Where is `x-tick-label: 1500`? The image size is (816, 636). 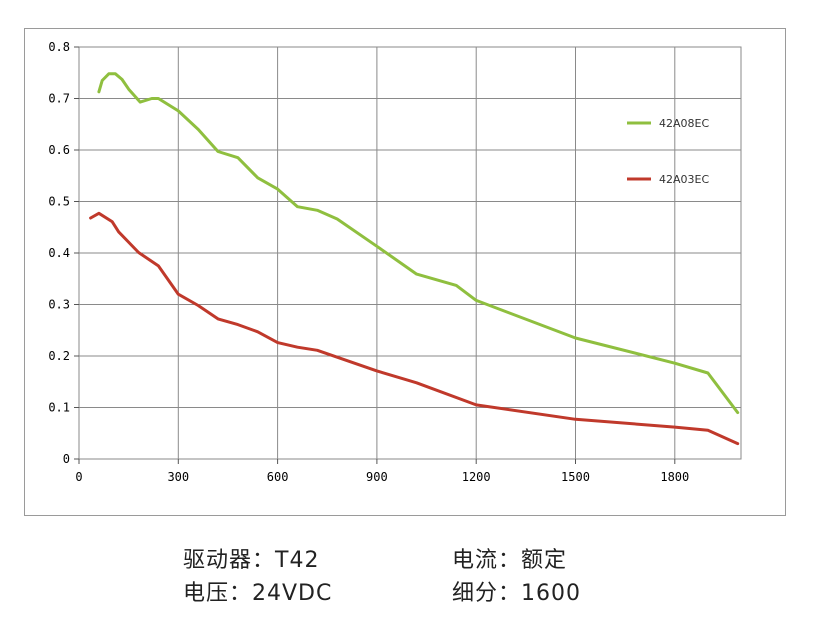 x-tick-label: 1500 is located at coordinates (575, 477).